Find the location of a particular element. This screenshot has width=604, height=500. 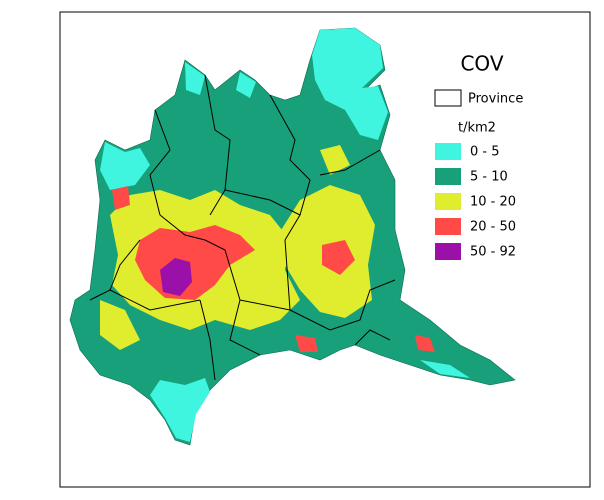

legend: 0 - 5 5 - 10 10 - 20 20 - 50 50 - 92 is located at coordinates (475, 201).